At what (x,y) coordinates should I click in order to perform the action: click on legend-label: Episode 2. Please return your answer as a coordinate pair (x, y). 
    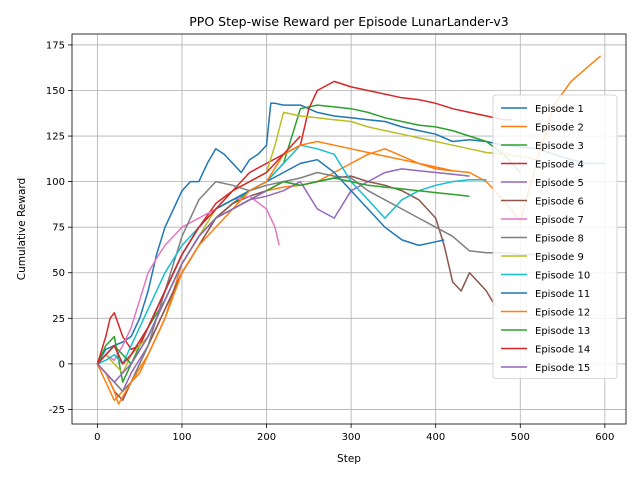
    Looking at the image, I should click on (559, 128).